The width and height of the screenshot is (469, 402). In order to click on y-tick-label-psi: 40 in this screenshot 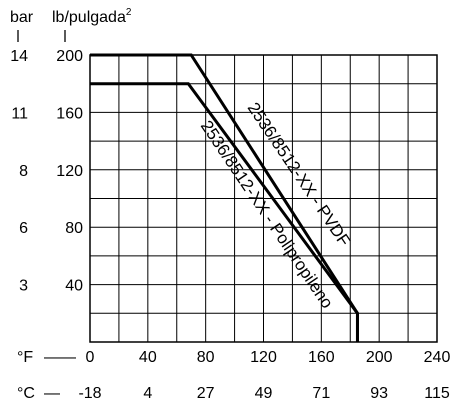, I will do `click(74, 286)`.